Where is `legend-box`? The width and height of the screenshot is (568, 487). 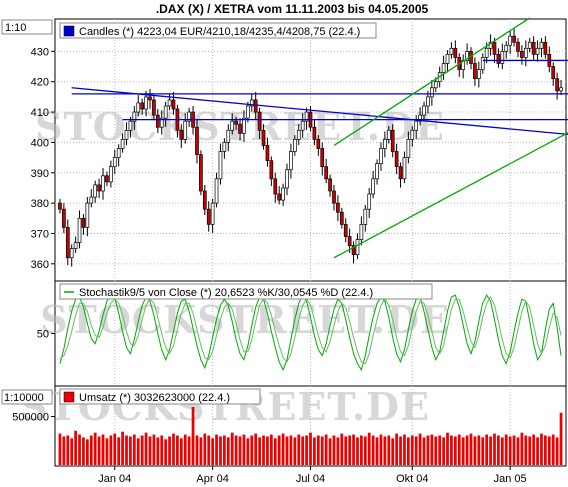 legend-box is located at coordinates (160, 396).